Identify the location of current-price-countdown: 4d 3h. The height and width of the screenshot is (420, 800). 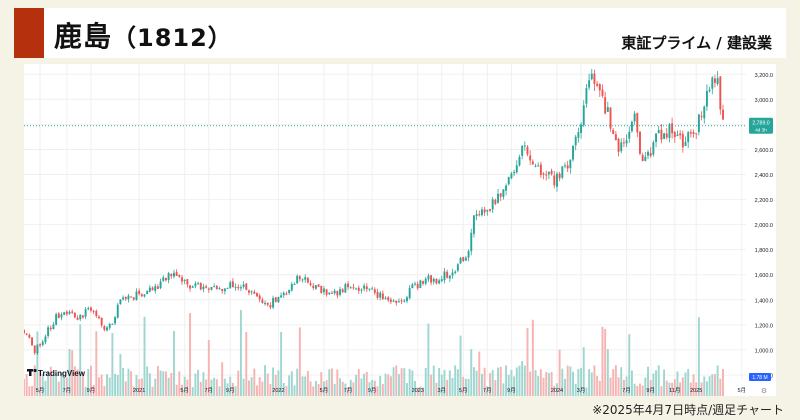
(761, 129).